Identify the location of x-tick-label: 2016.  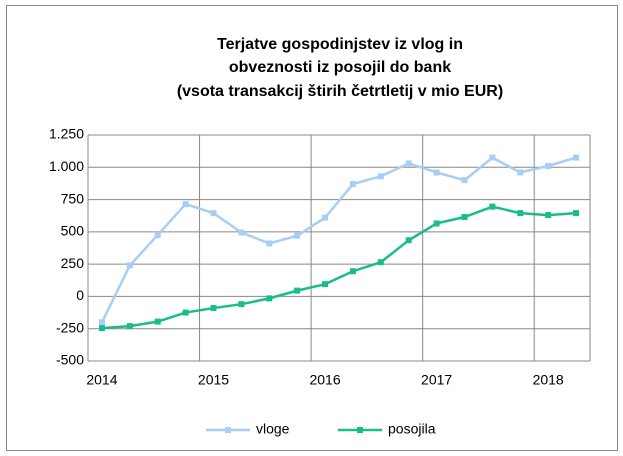
(324, 380).